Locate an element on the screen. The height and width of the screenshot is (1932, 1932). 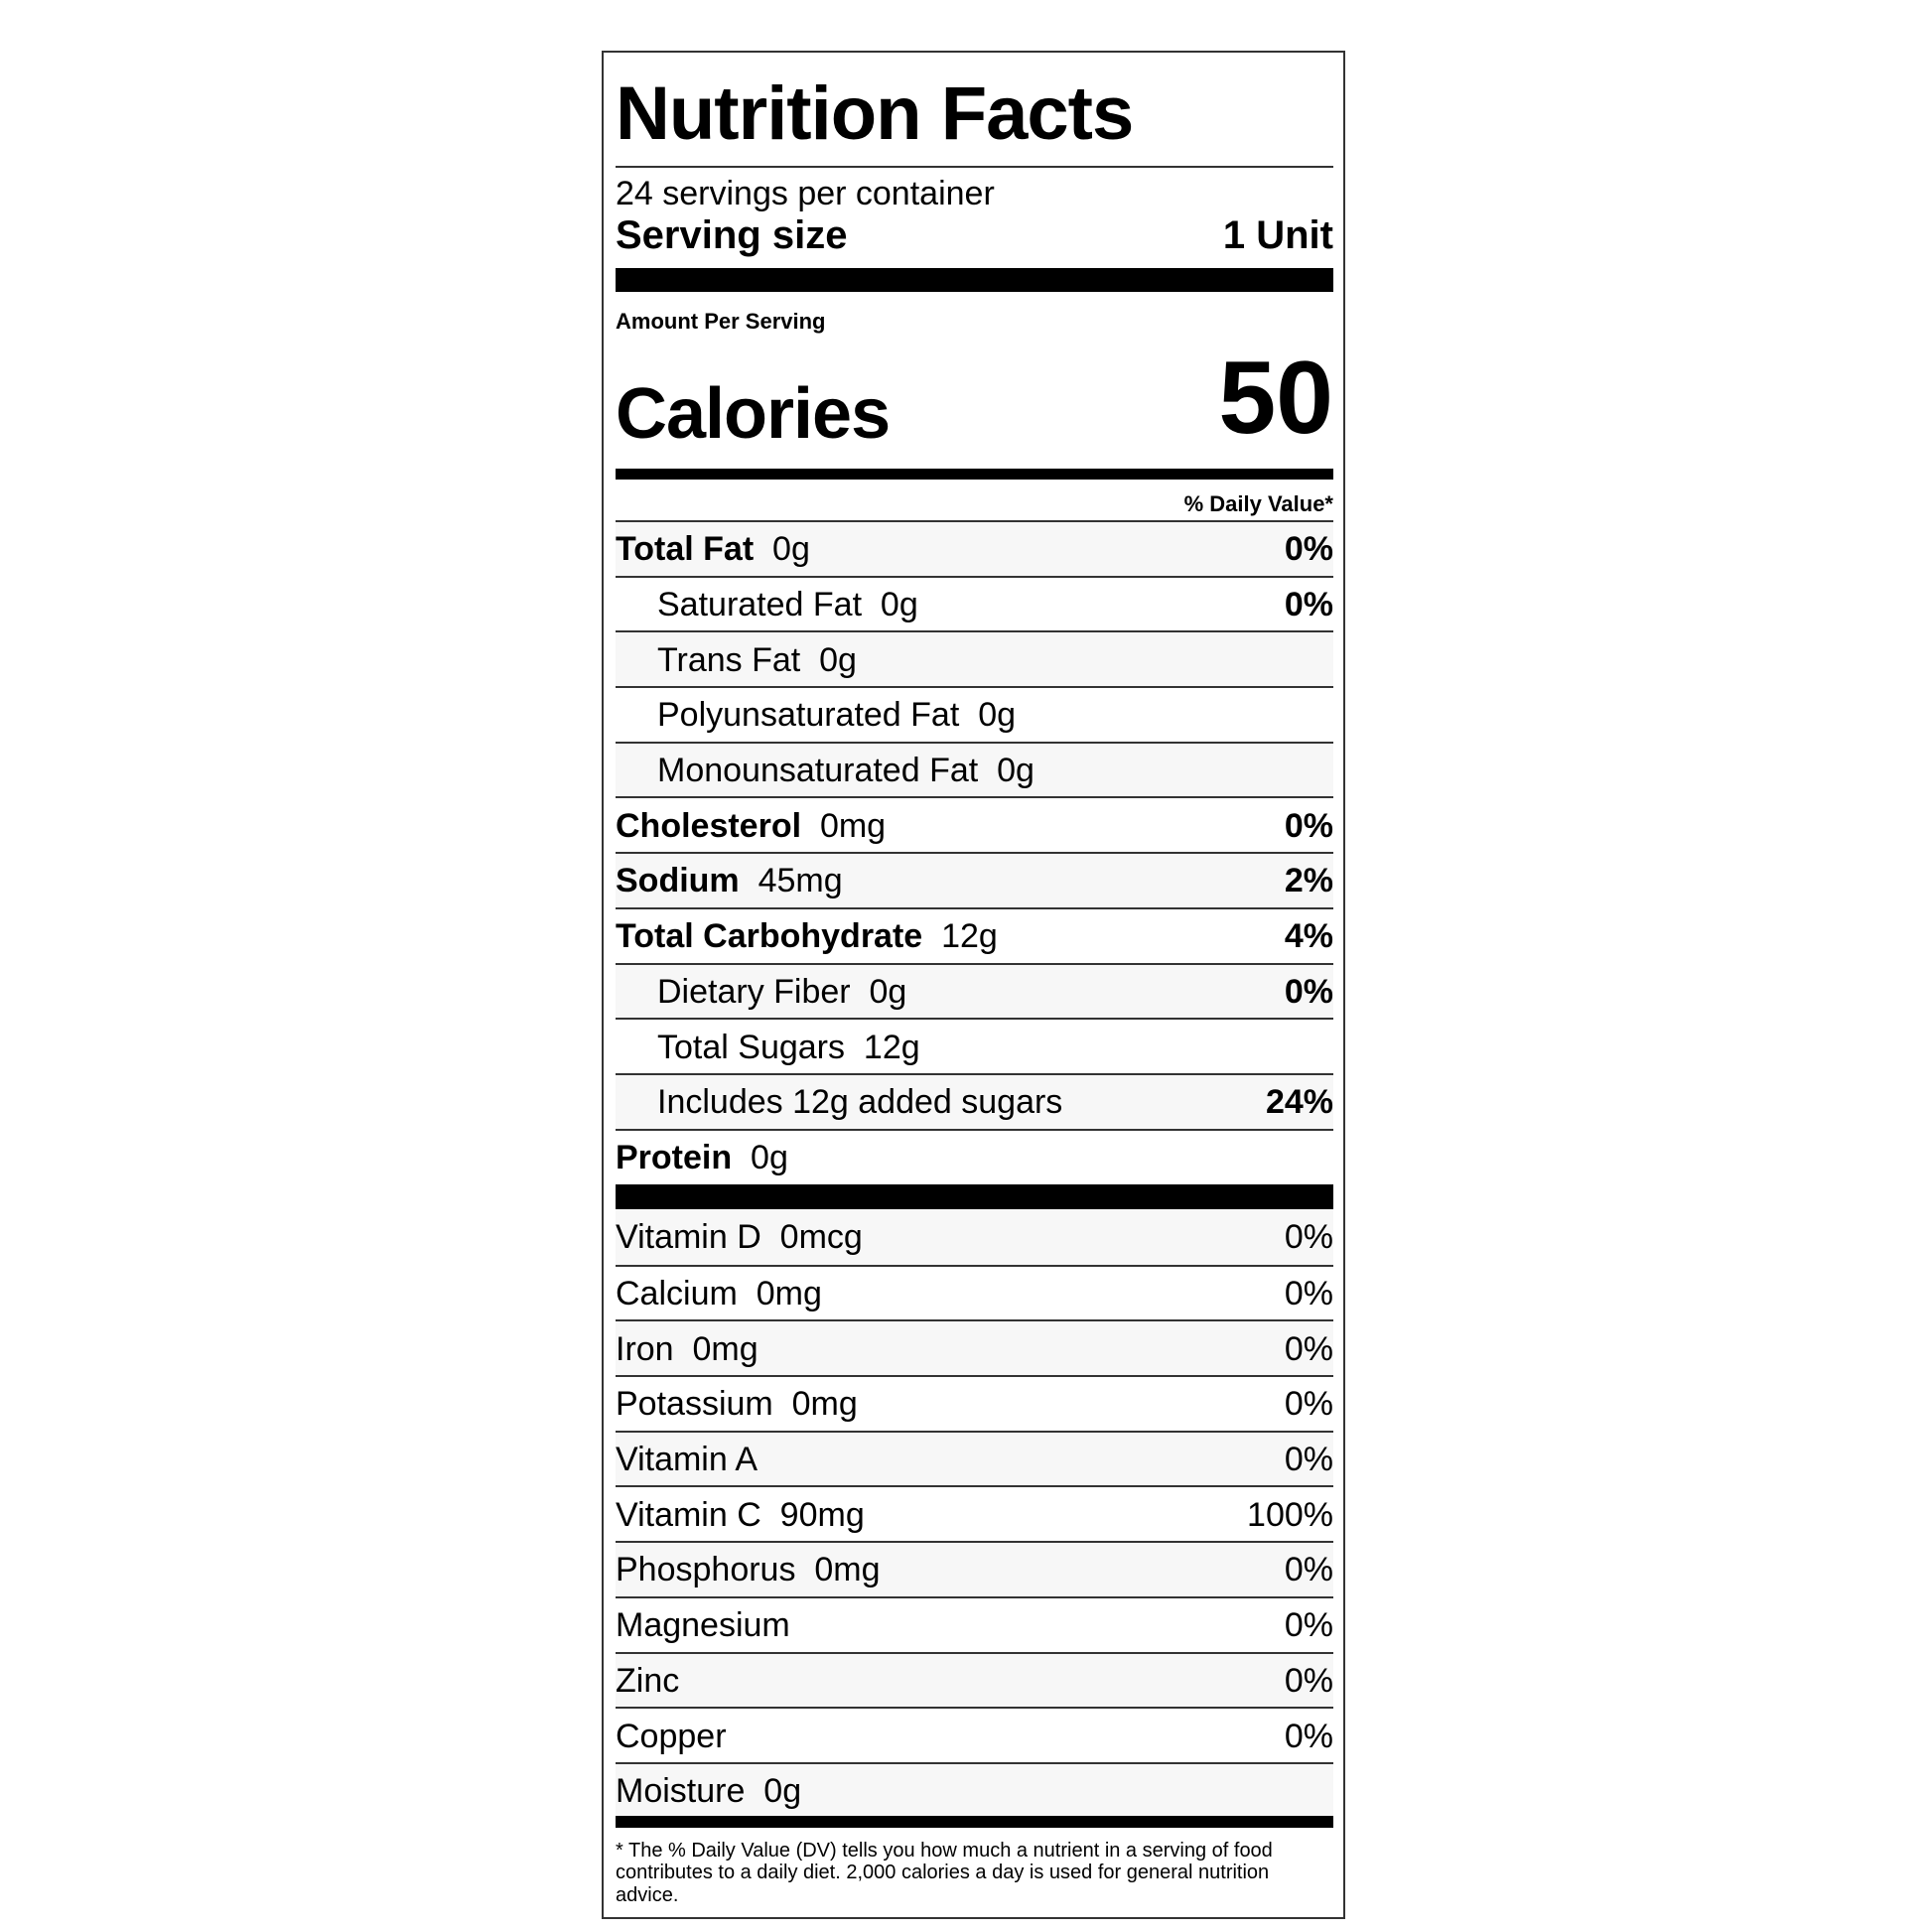
nutrient-name: Cholesterol is located at coordinates (709, 825).